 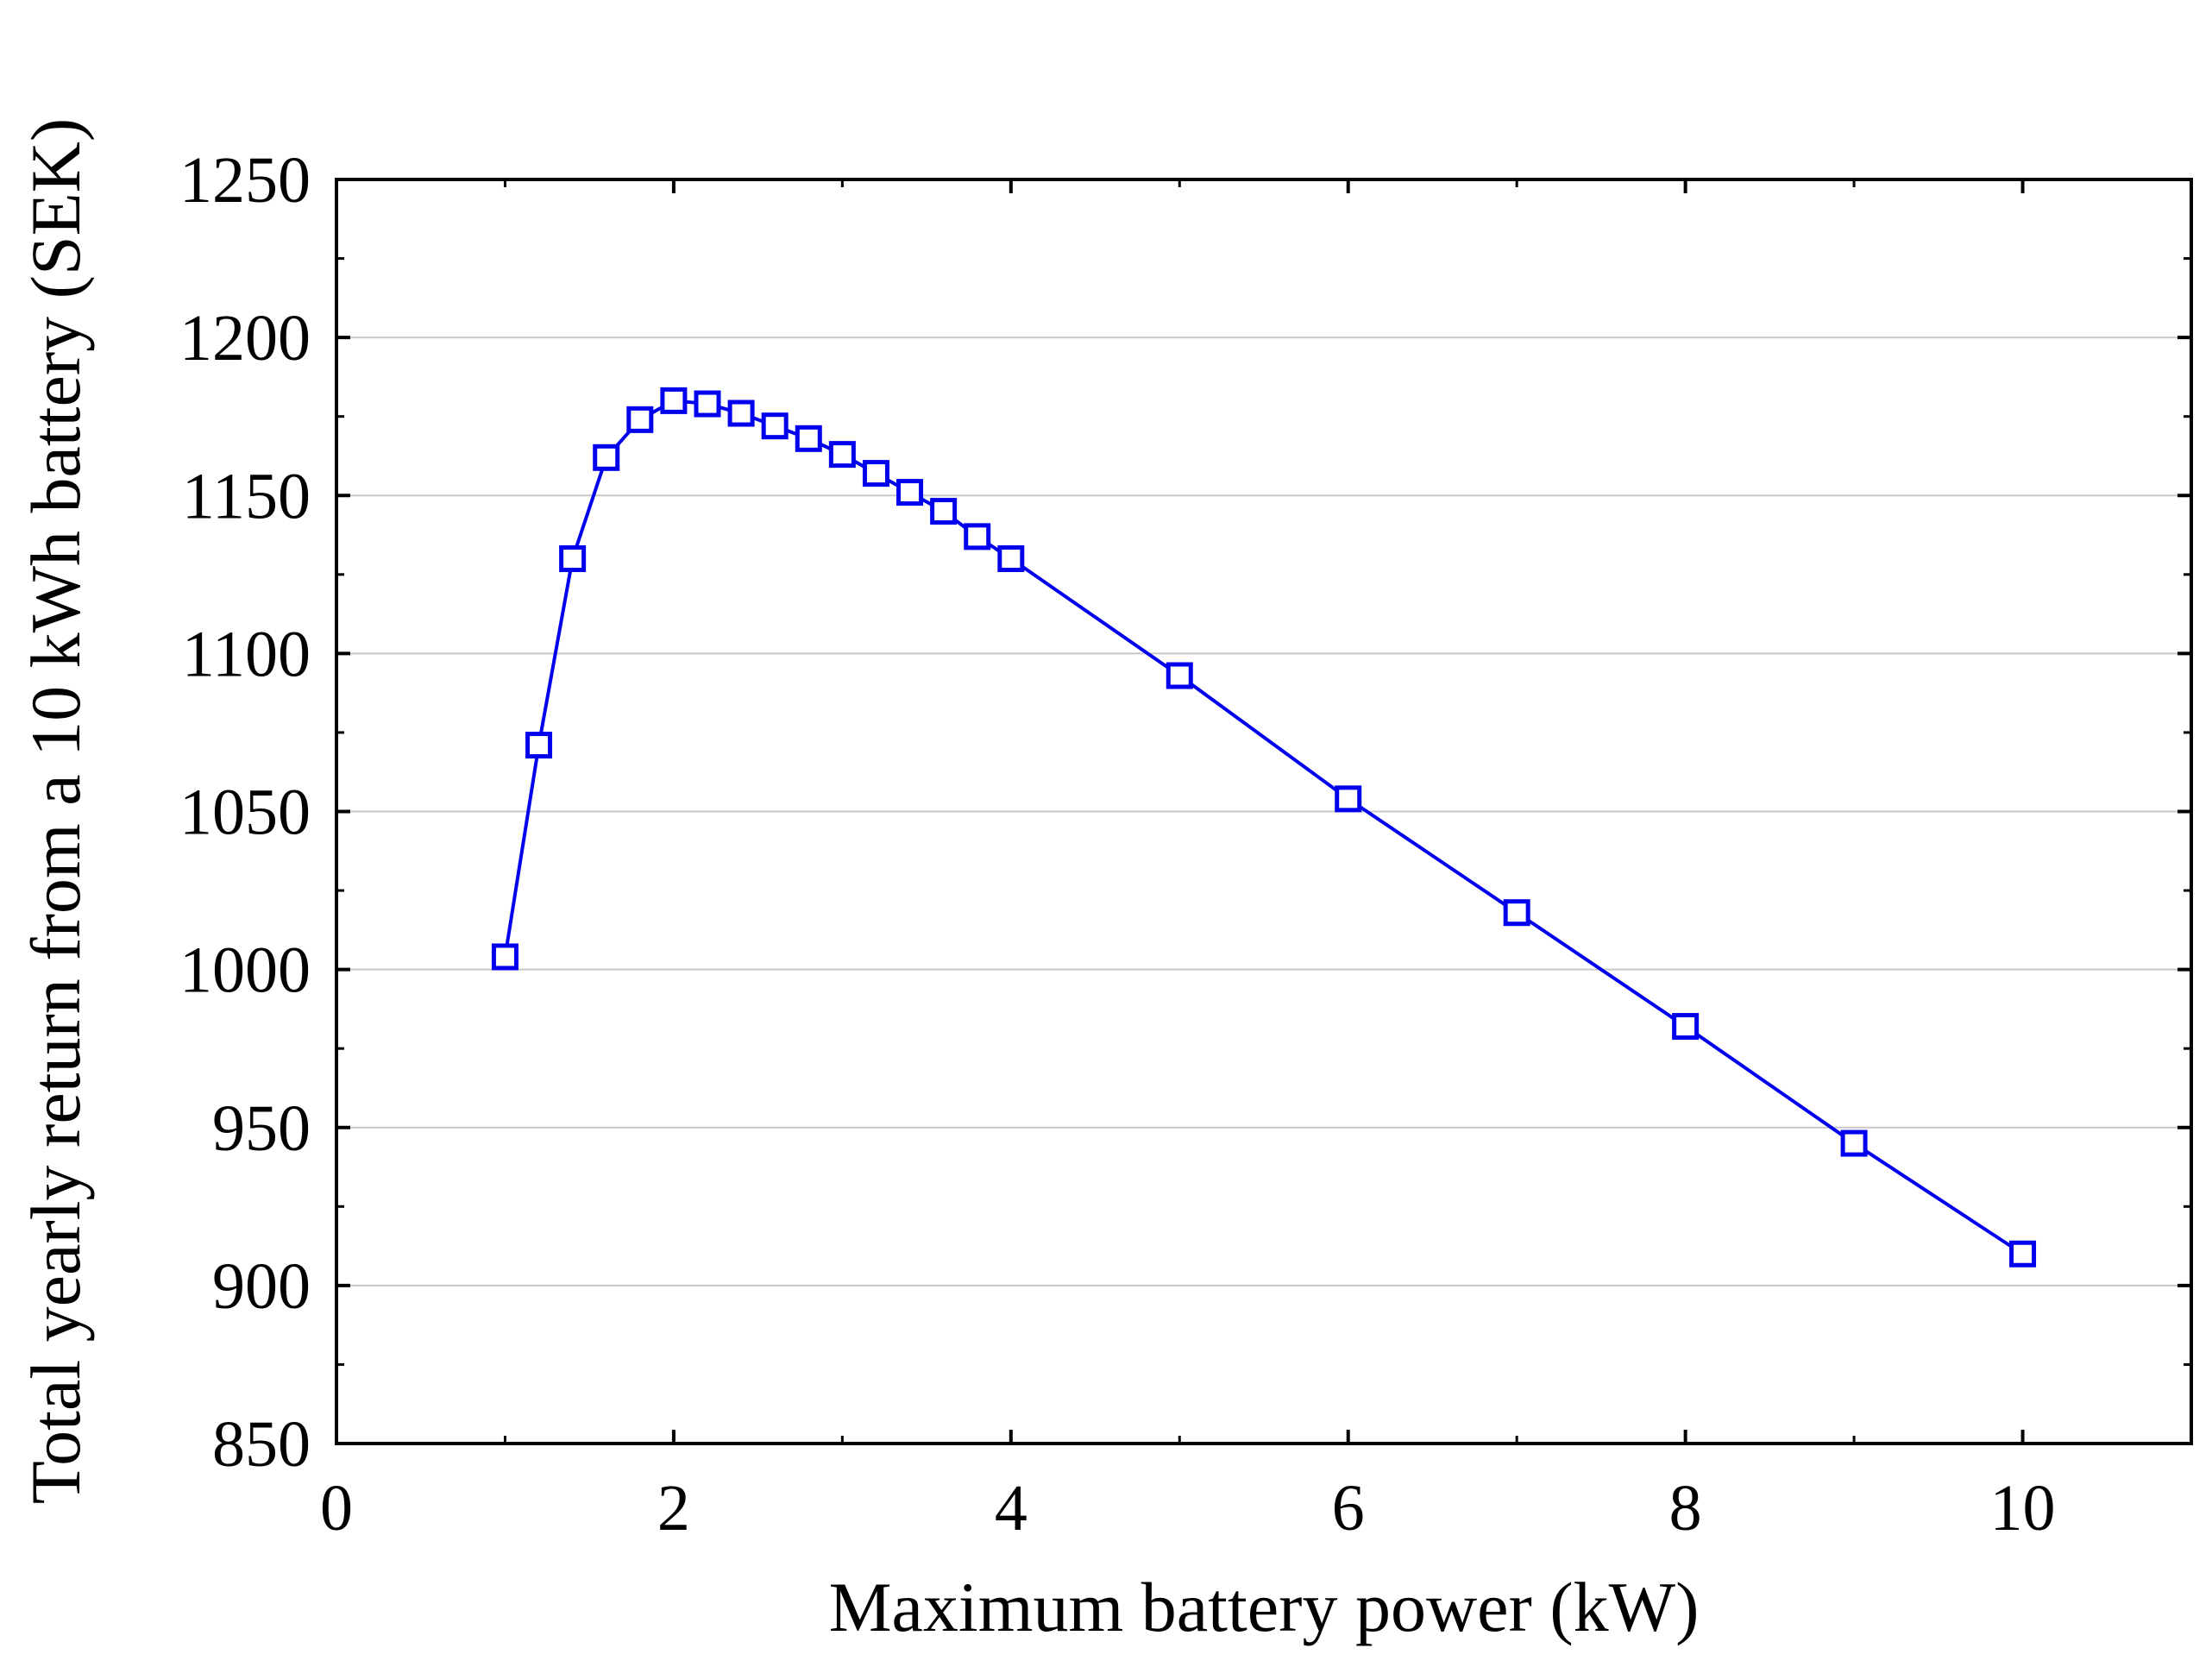 What do you see at coordinates (1265, 1607) in the screenshot?
I see `x-axis-title: Maximum battery power (kW)` at bounding box center [1265, 1607].